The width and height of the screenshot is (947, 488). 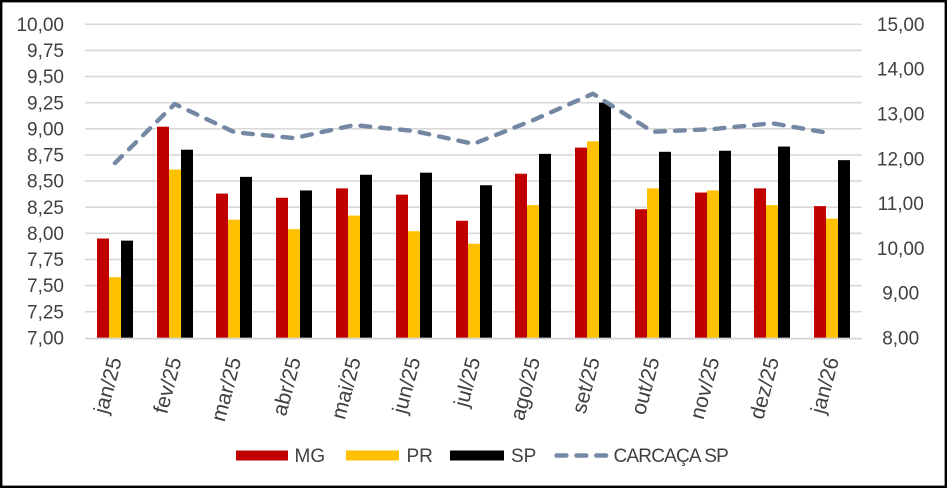 What do you see at coordinates (901, 25) in the screenshot?
I see `svg-text: 15,00` at bounding box center [901, 25].